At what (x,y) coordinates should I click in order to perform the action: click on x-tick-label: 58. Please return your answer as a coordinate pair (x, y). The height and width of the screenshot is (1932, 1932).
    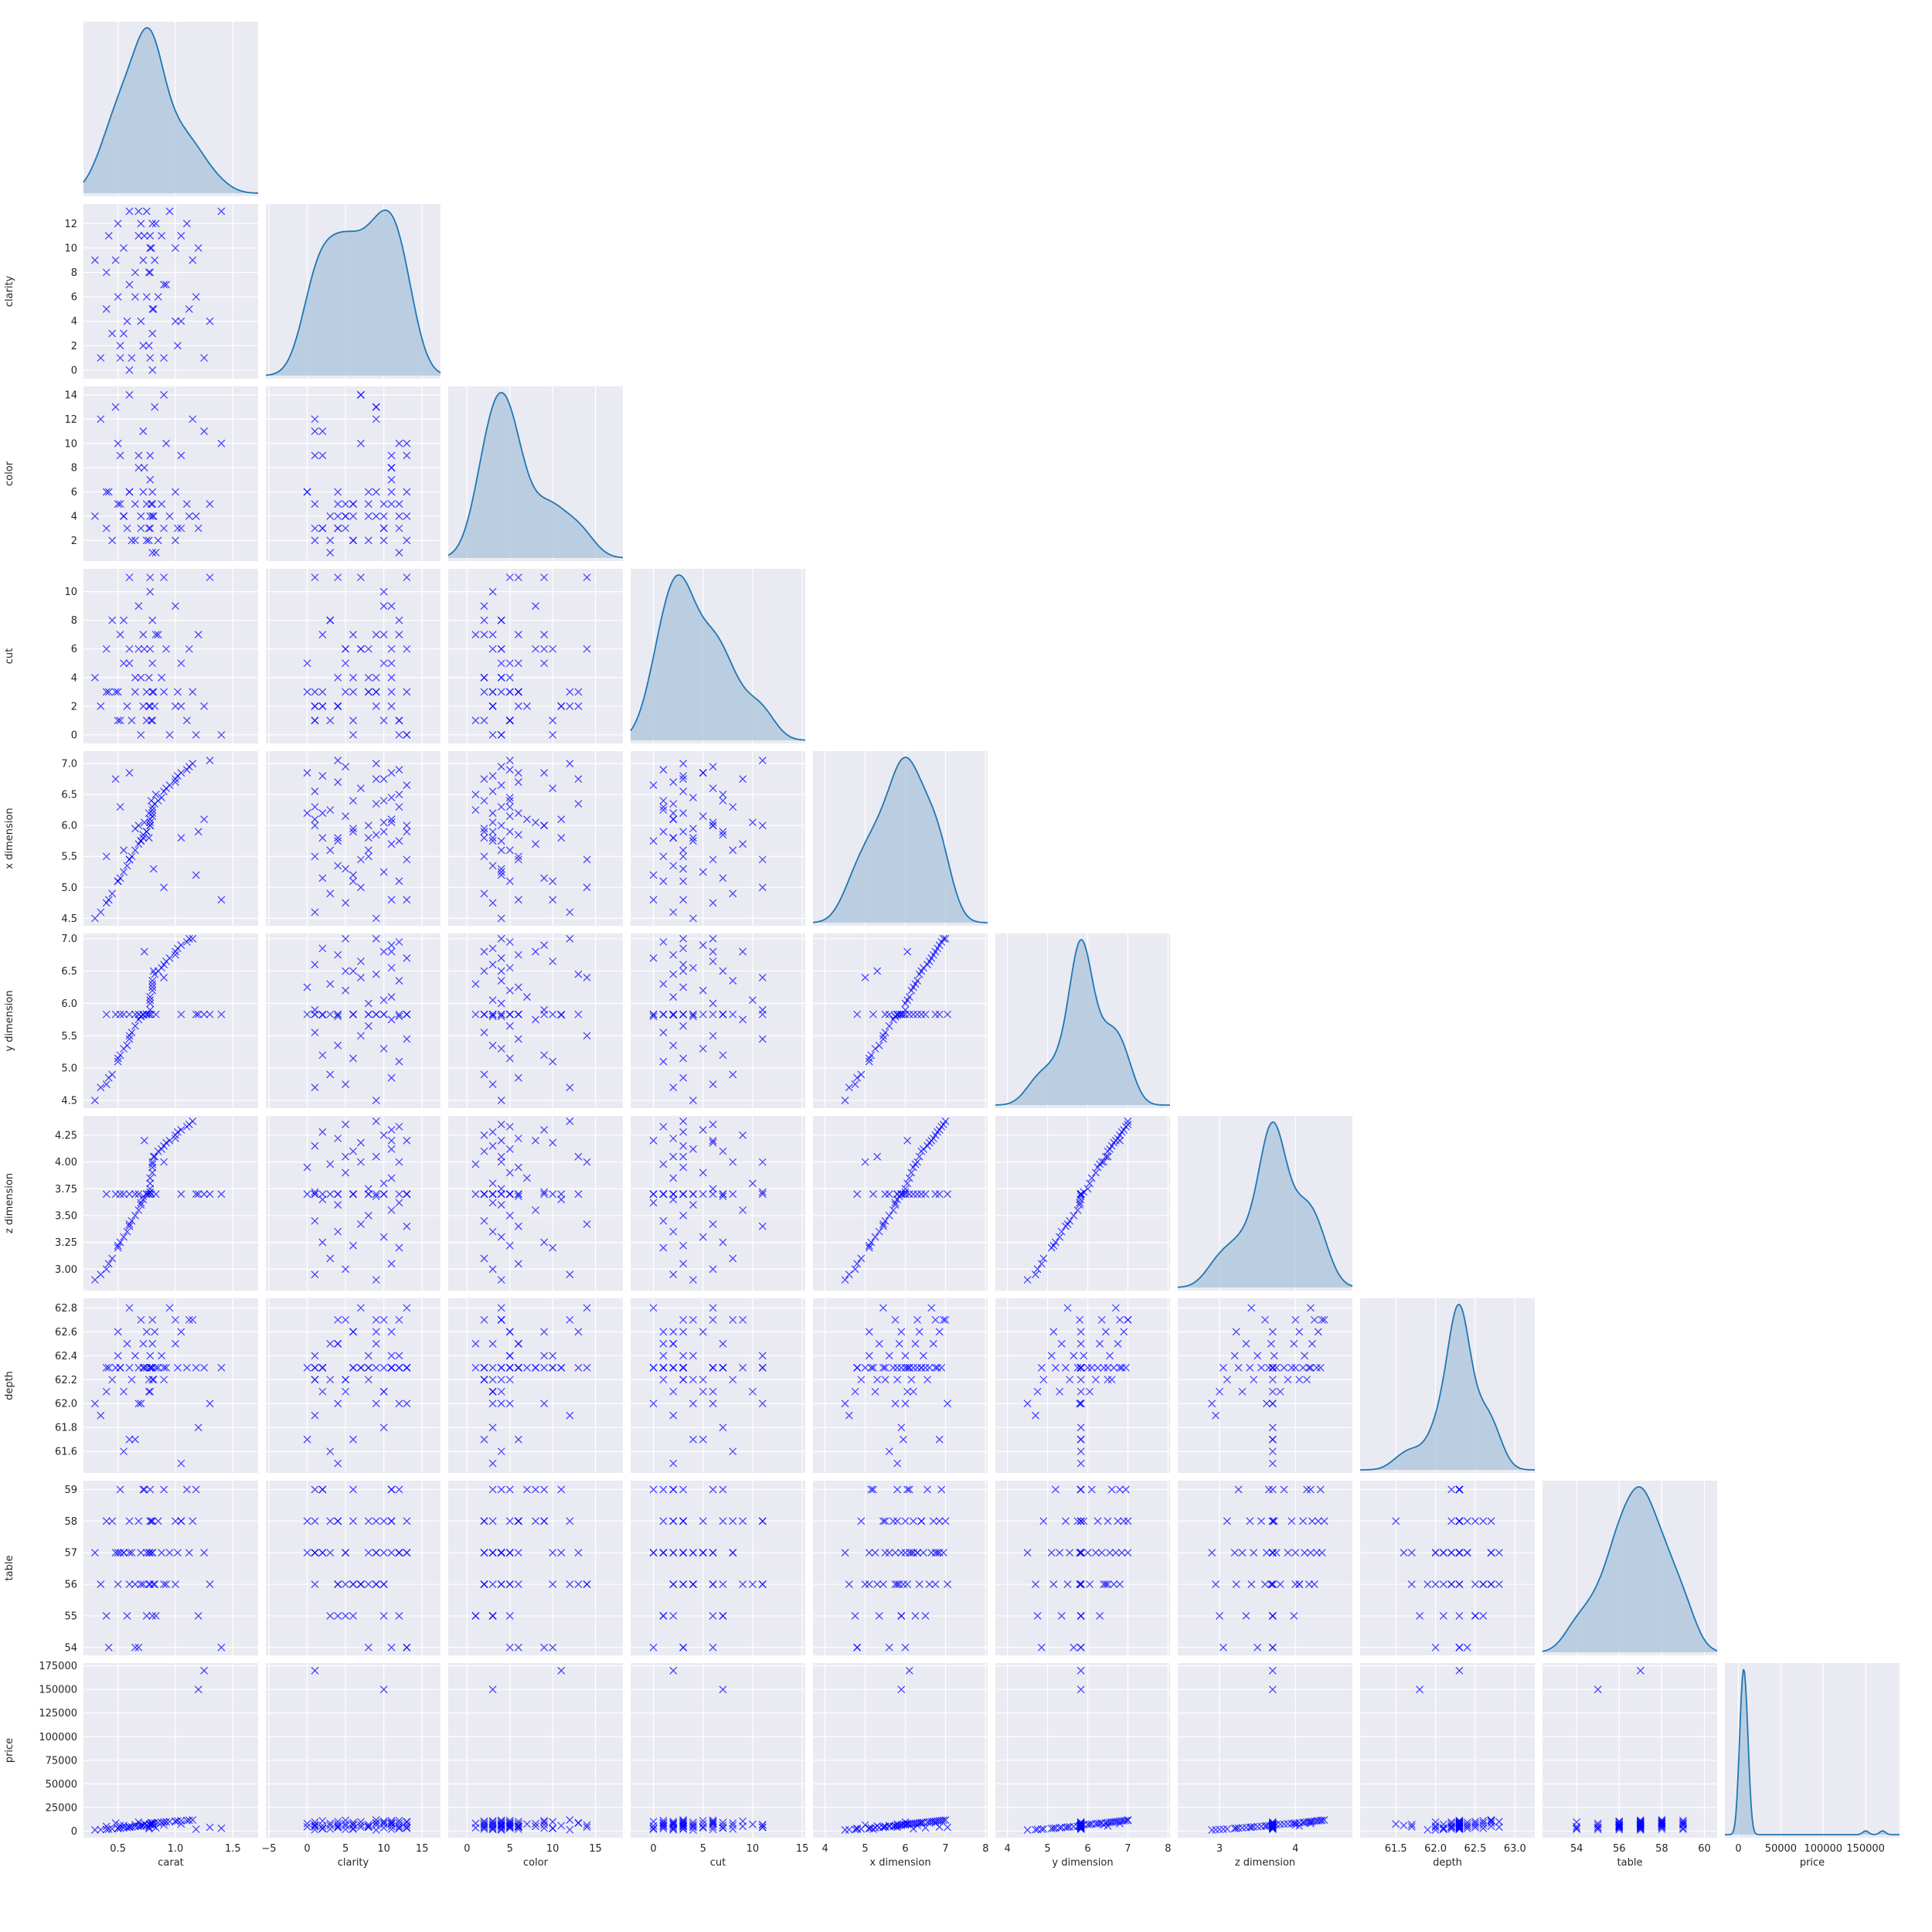
    Looking at the image, I should click on (1661, 1849).